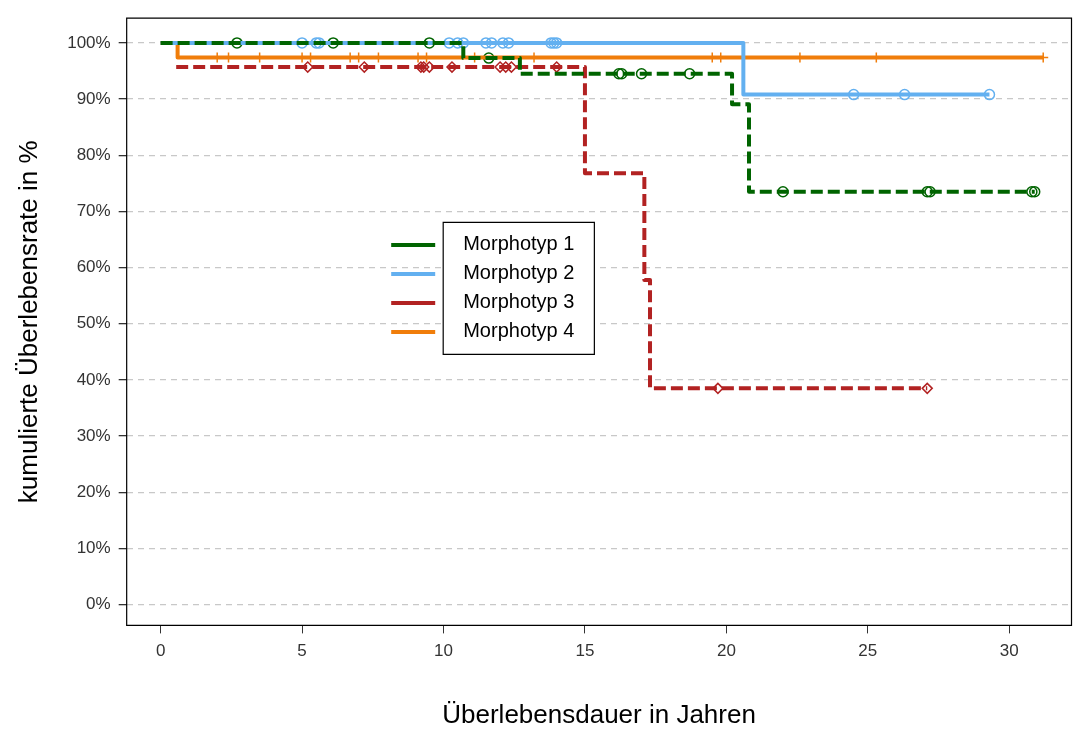  Describe the element at coordinates (519, 330) in the screenshot. I see `legend-label: Morphotyp 4` at that location.